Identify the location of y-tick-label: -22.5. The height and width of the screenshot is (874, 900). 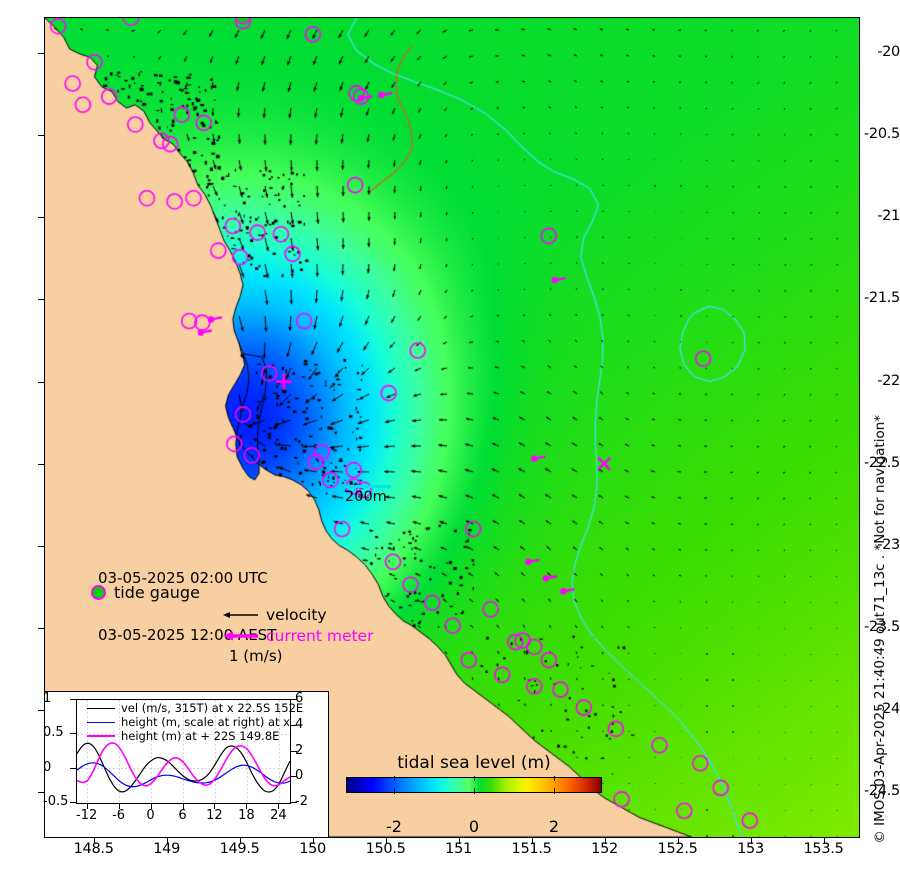
(881, 462).